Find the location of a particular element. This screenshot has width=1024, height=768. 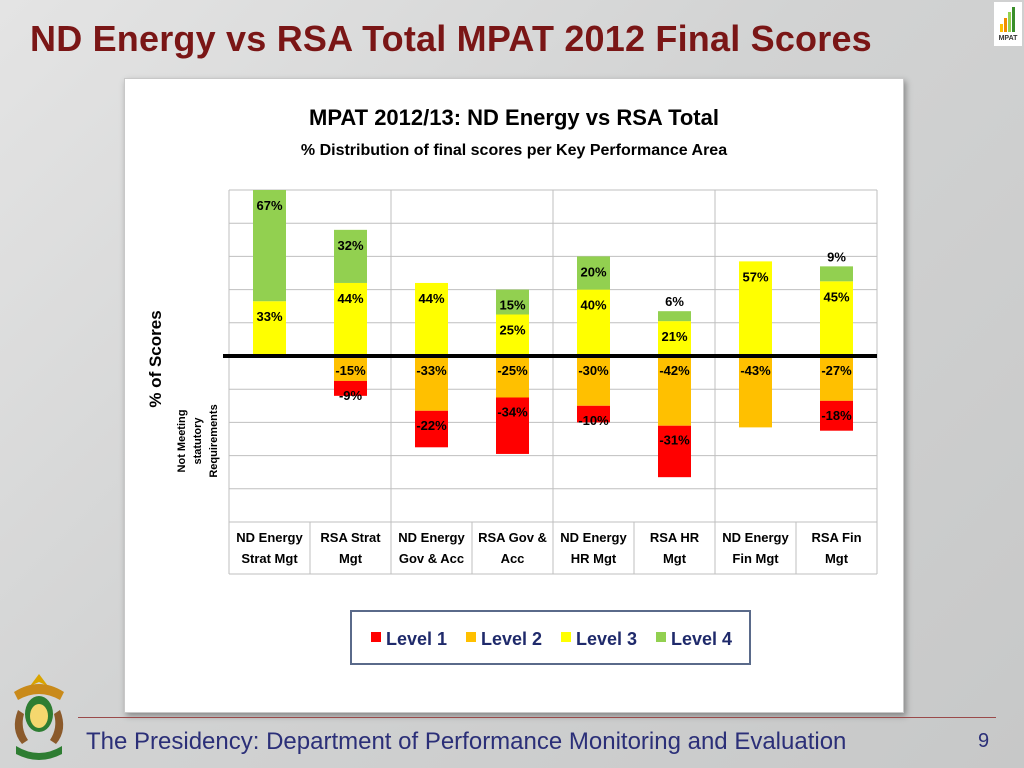

y-axis-label: % of Scores is located at coordinates (155, 358).